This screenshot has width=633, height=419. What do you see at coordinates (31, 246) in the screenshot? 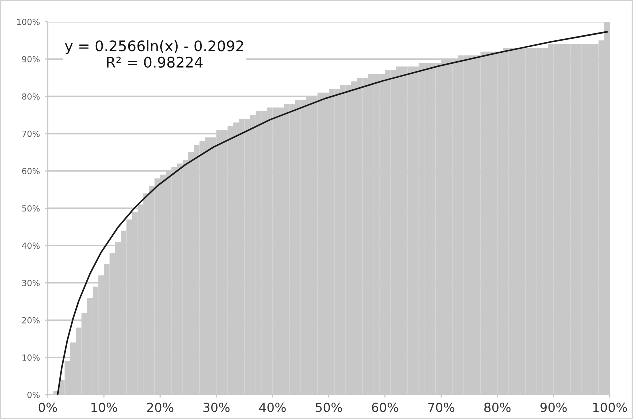
I see `y-tick-label: 40%` at bounding box center [31, 246].